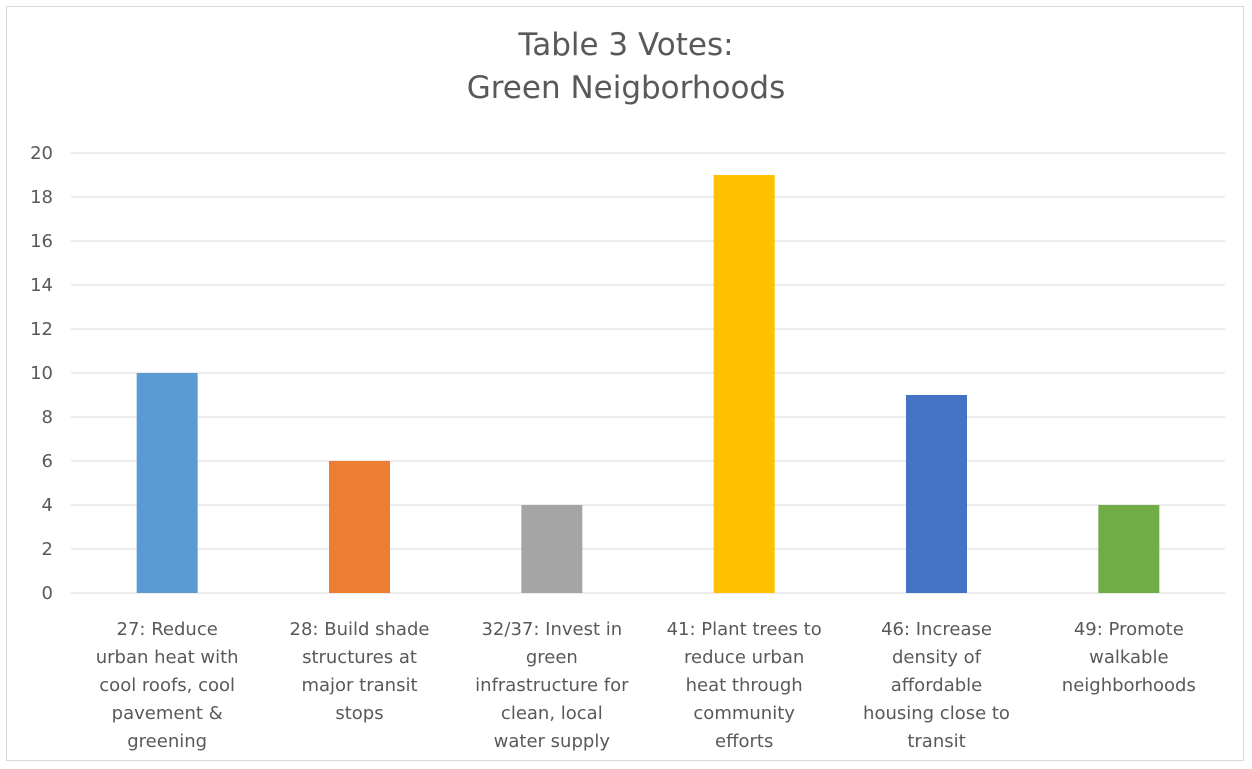  What do you see at coordinates (359, 657) in the screenshot?
I see `x-category-label-line: structures at` at bounding box center [359, 657].